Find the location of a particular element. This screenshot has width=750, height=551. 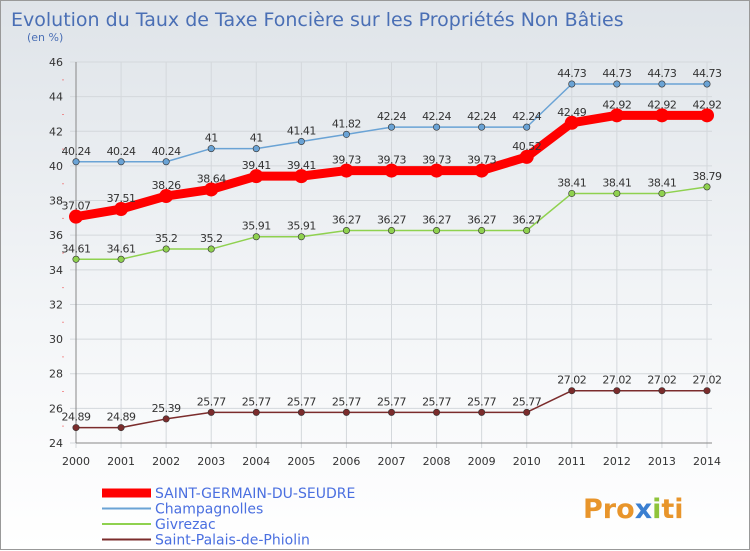

y-tick-label: 34 is located at coordinates (56, 270).